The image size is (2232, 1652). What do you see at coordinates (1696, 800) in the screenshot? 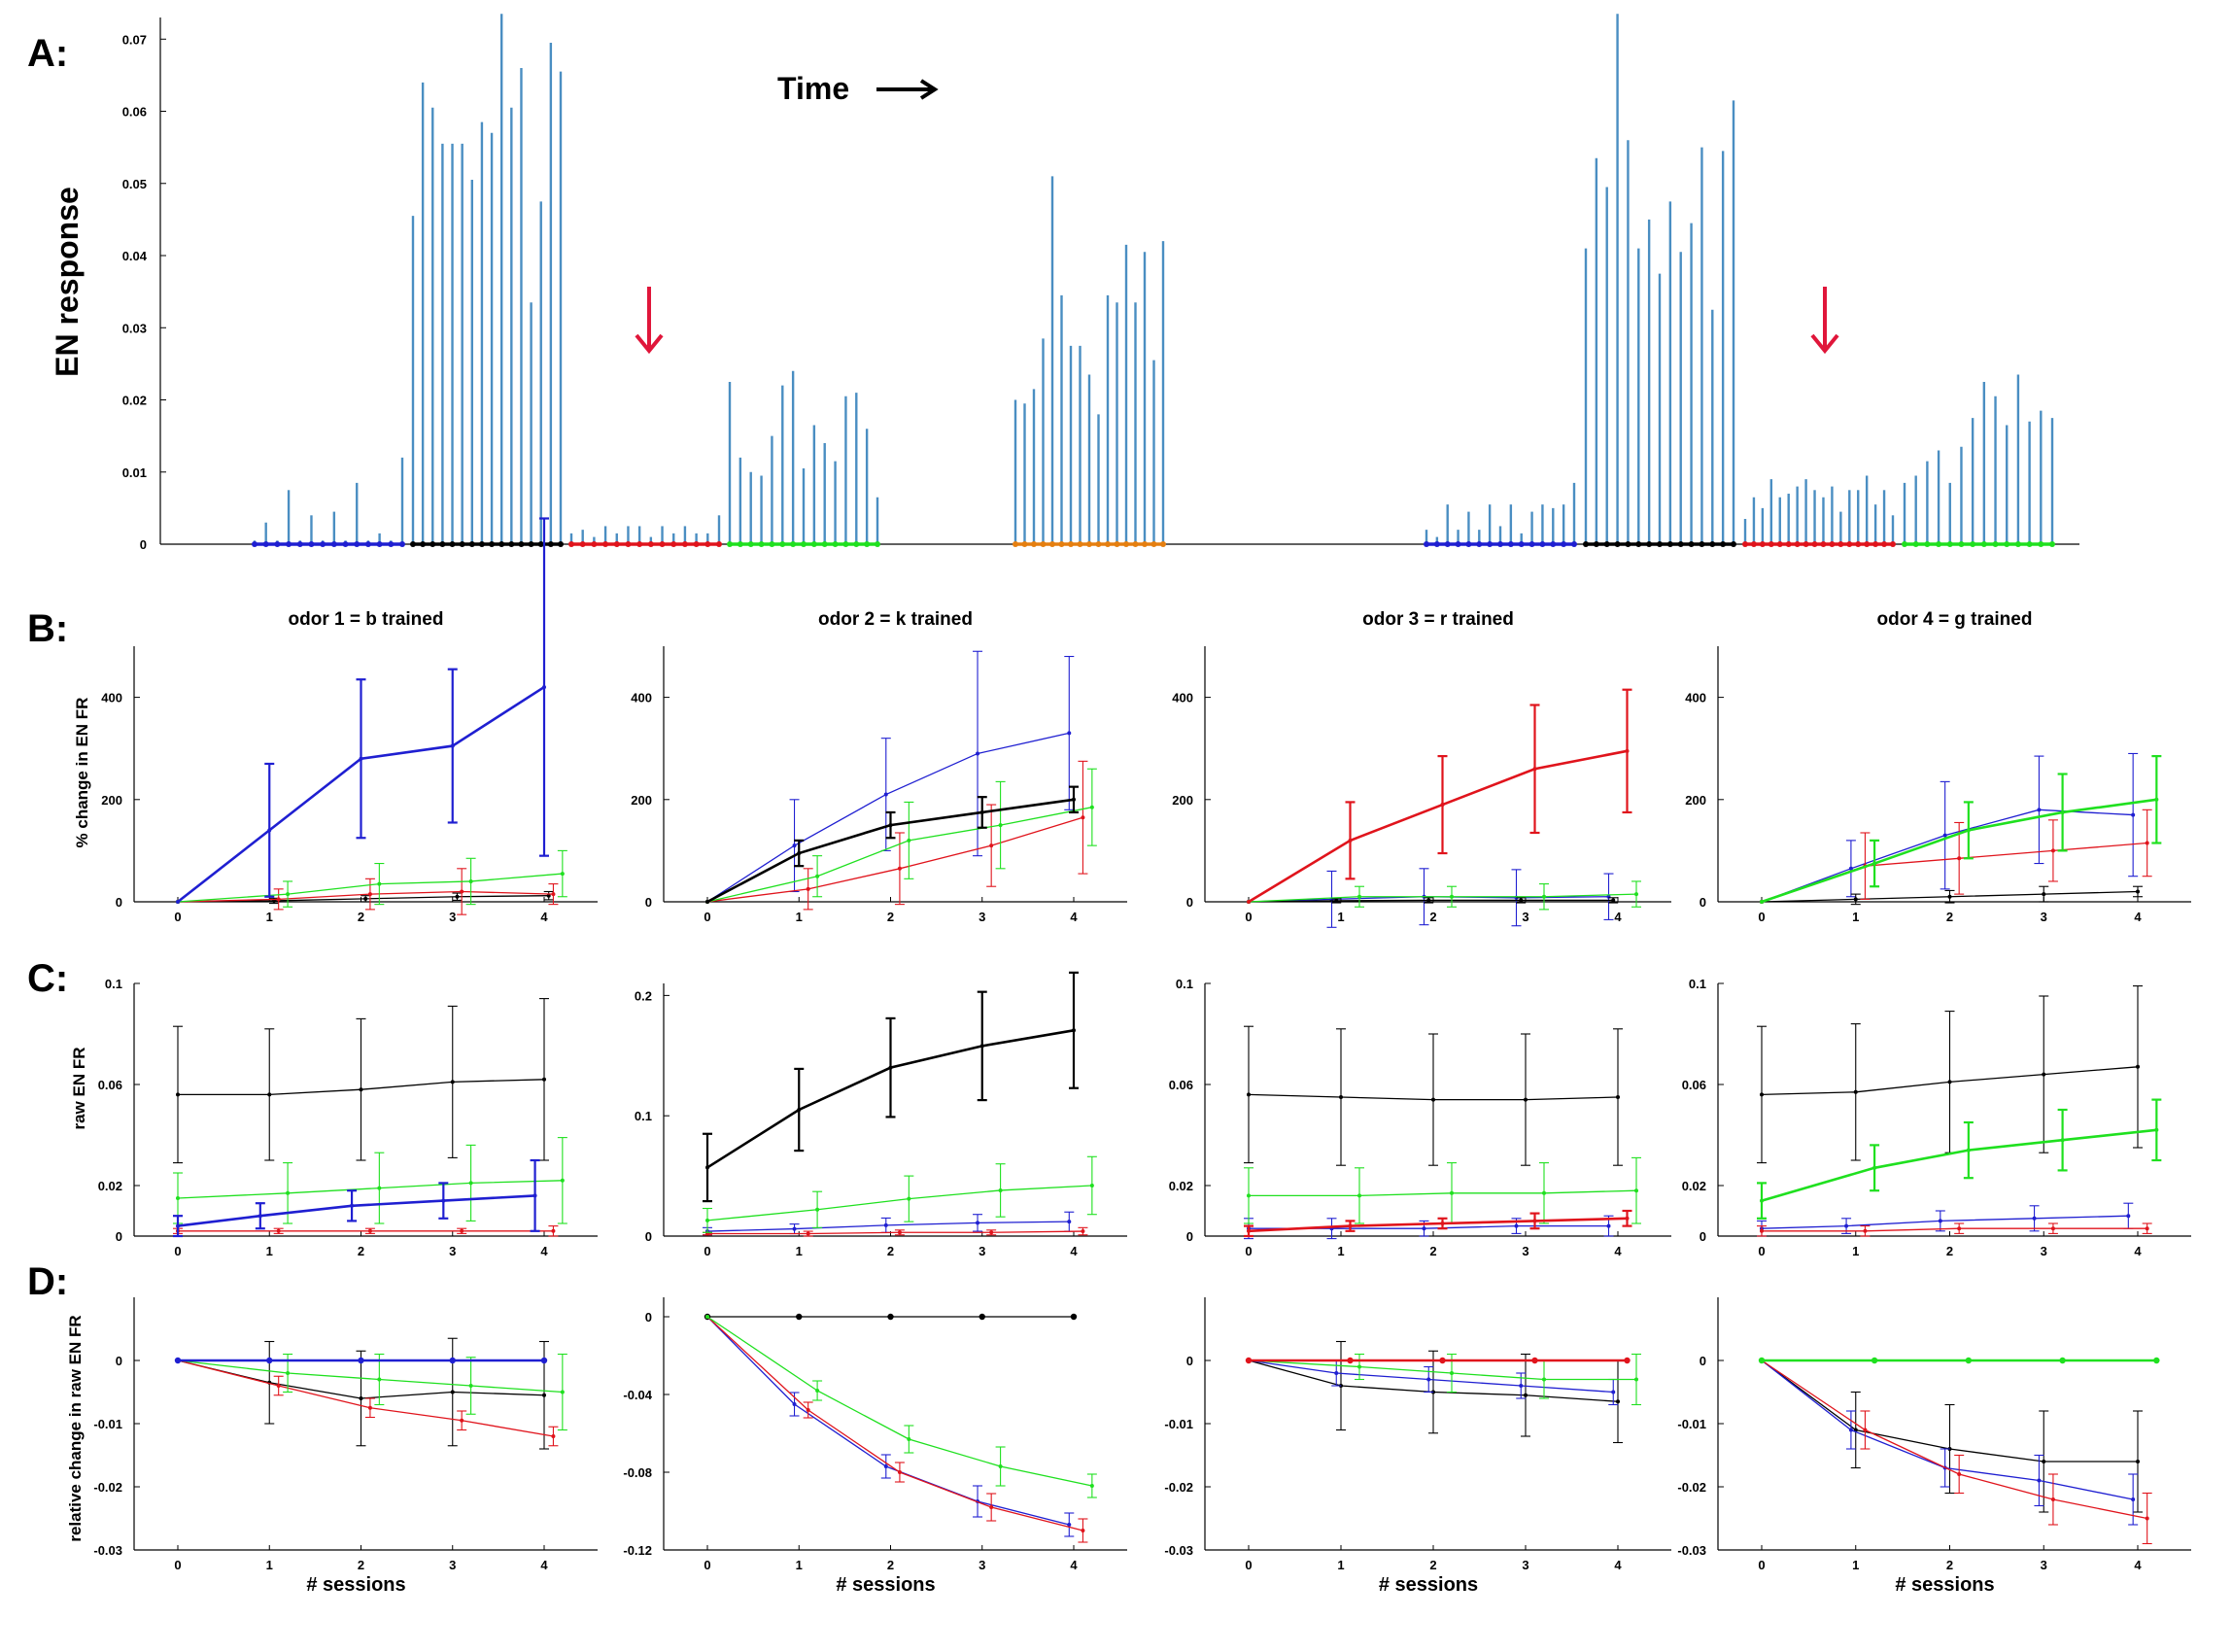
I see `ytick-label: 200` at bounding box center [1696, 800].